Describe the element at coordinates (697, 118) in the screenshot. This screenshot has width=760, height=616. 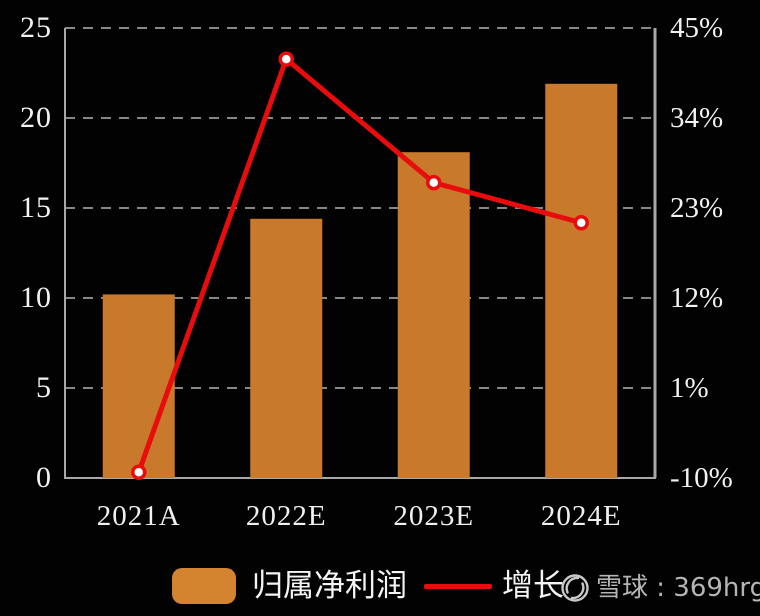
I see `right-axis-tick-label: 34%` at that location.